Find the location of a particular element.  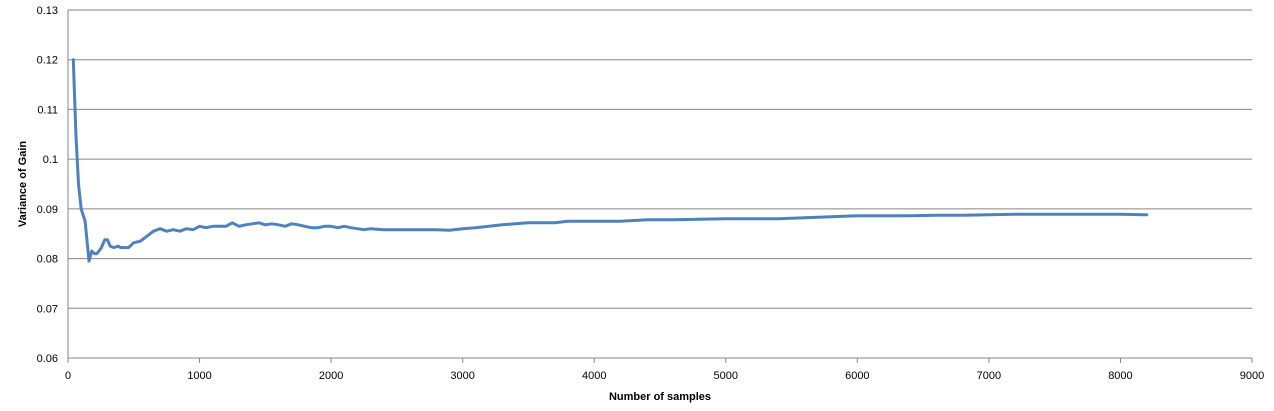

y-tick-label: 0.08 is located at coordinates (47, 260).